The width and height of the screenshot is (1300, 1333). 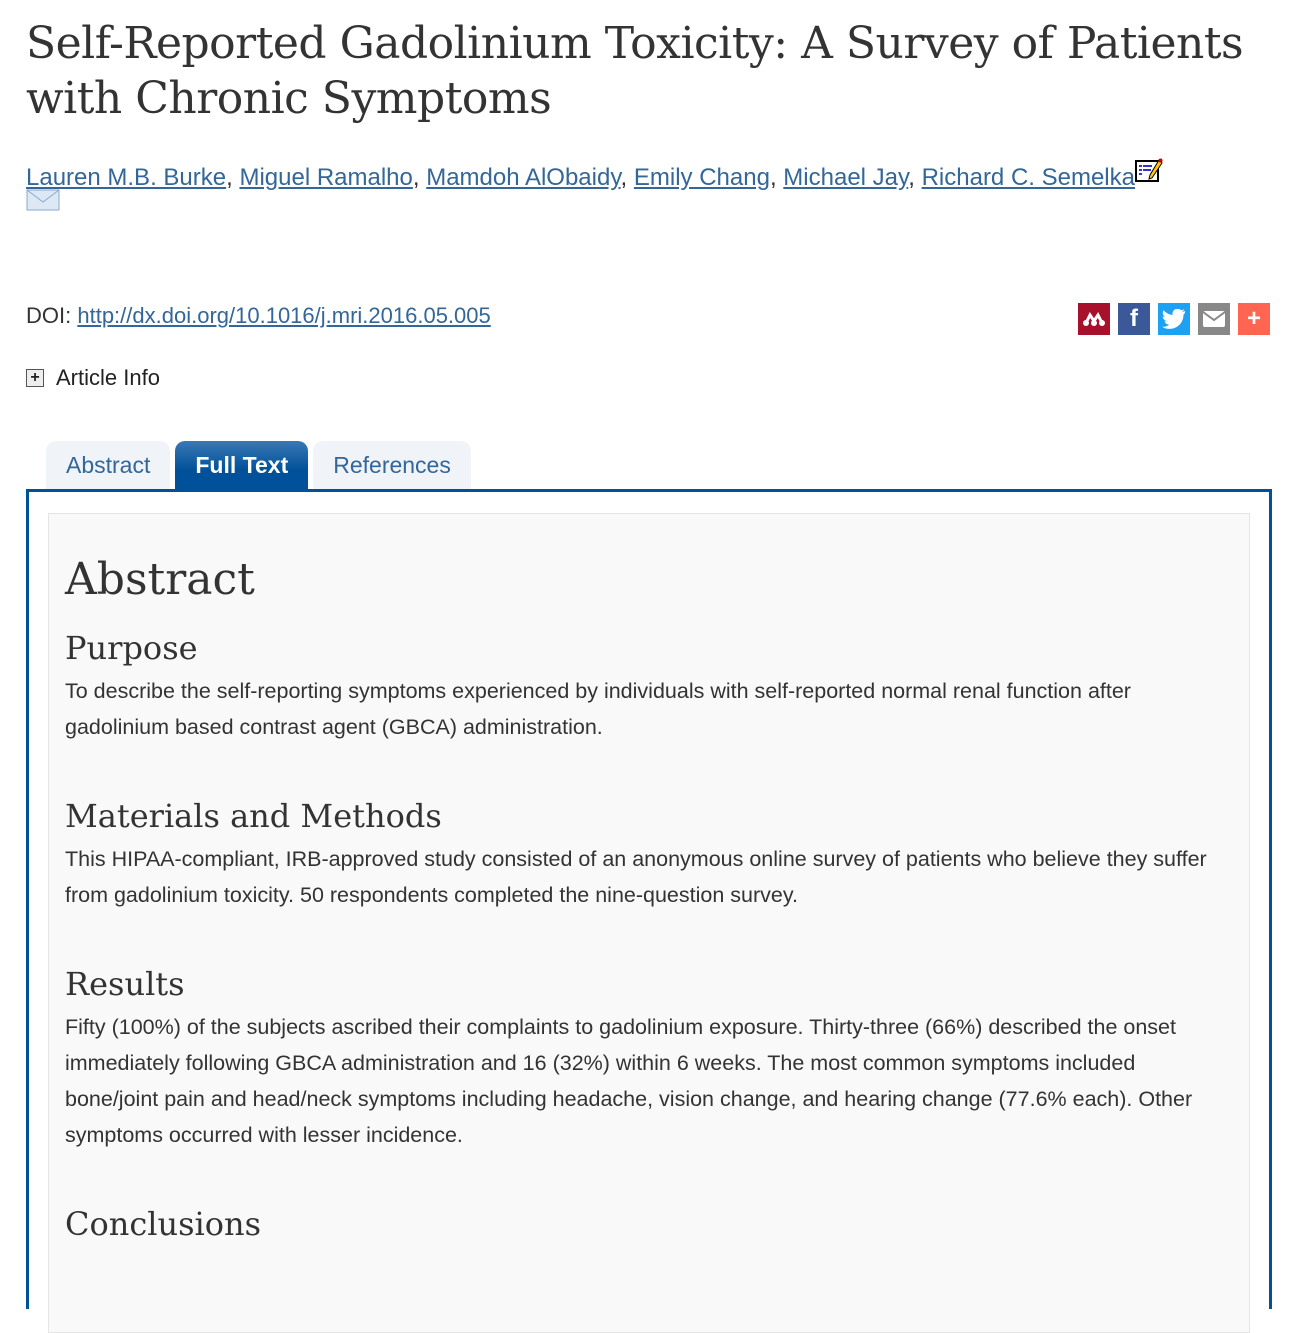 What do you see at coordinates (49, 315) in the screenshot?
I see `doi-label: DOI:` at bounding box center [49, 315].